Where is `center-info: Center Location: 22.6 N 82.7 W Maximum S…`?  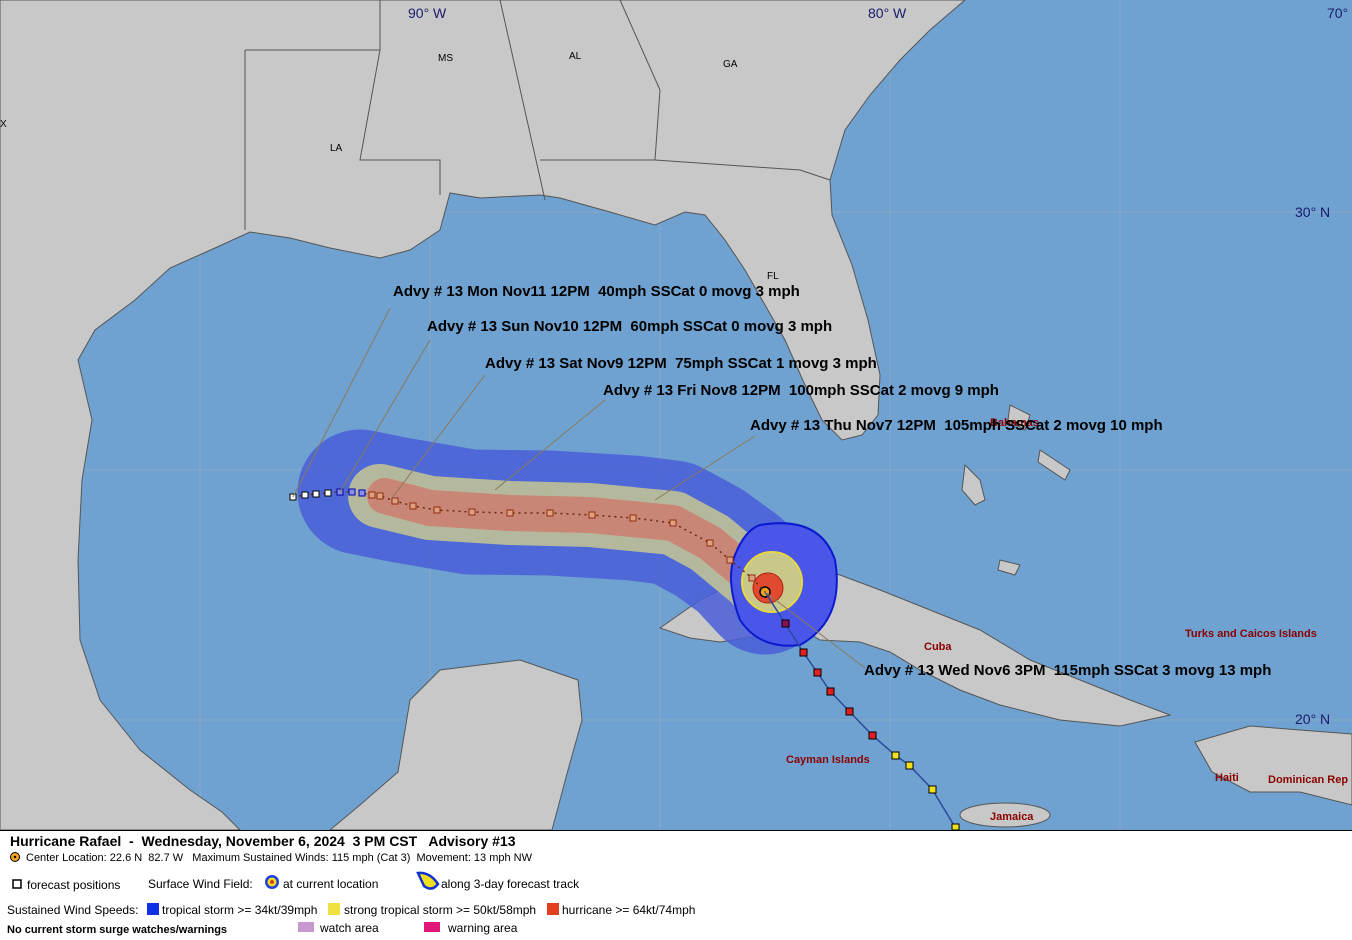 center-info: Center Location: 22.6 N 82.7 W Maximum S… is located at coordinates (279, 858).